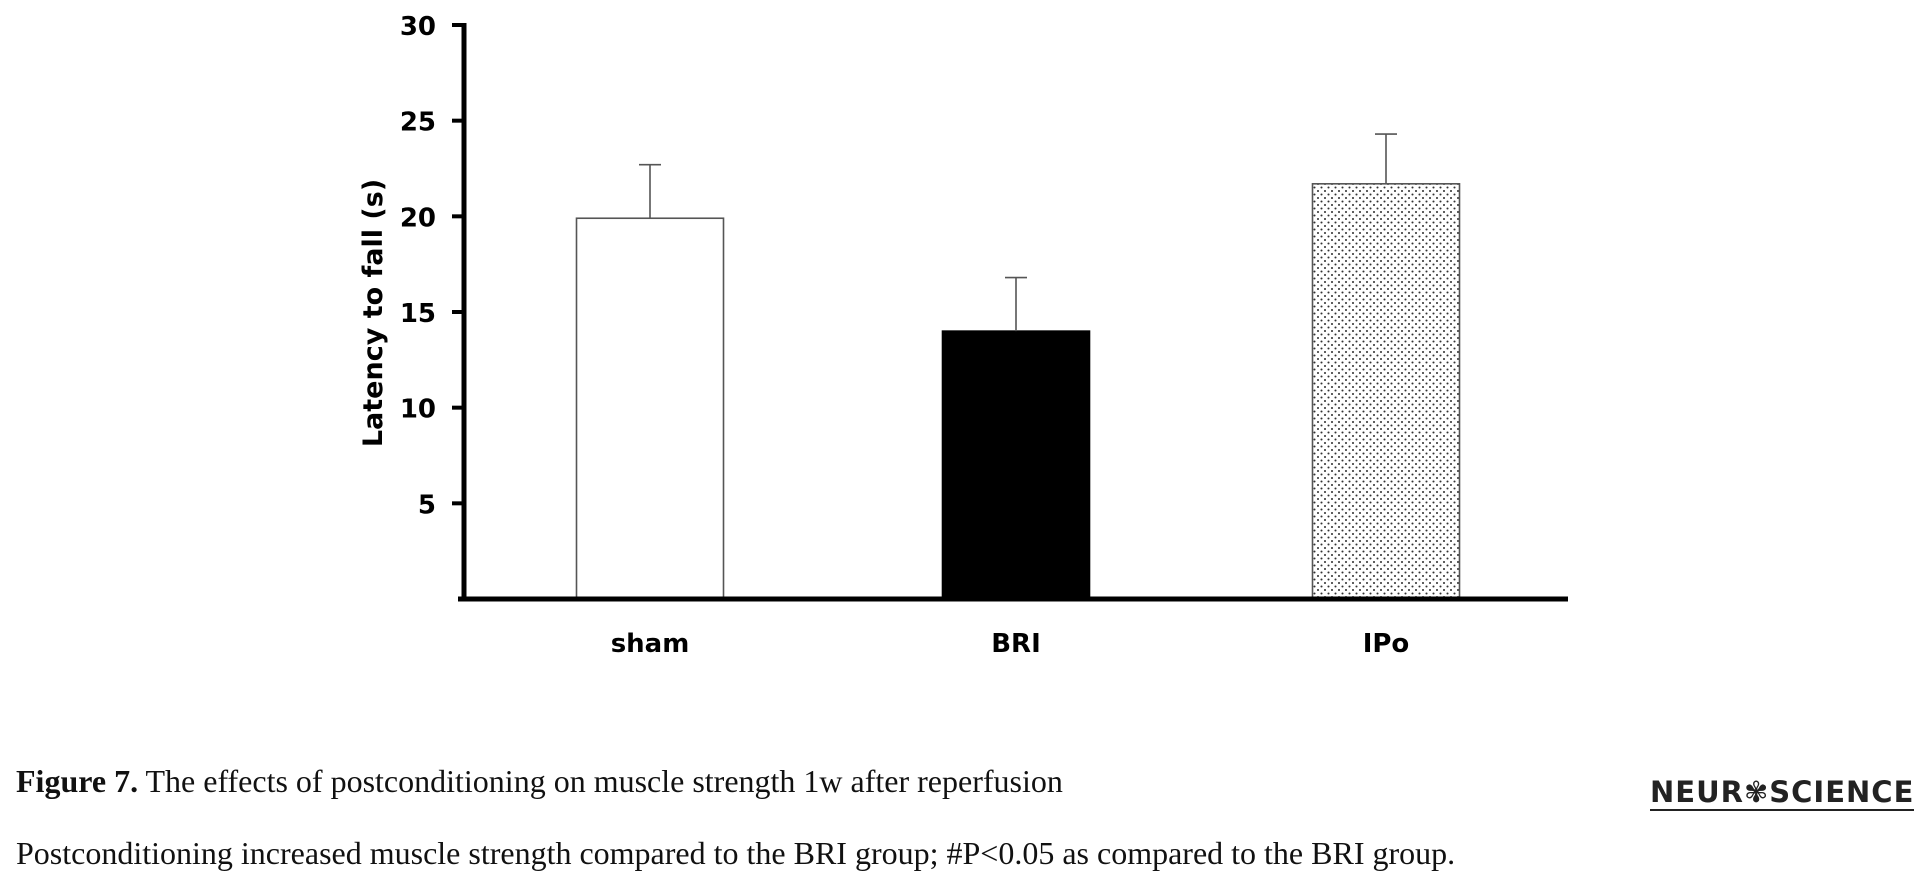  I want to click on bar-ipo, so click(1386, 391).